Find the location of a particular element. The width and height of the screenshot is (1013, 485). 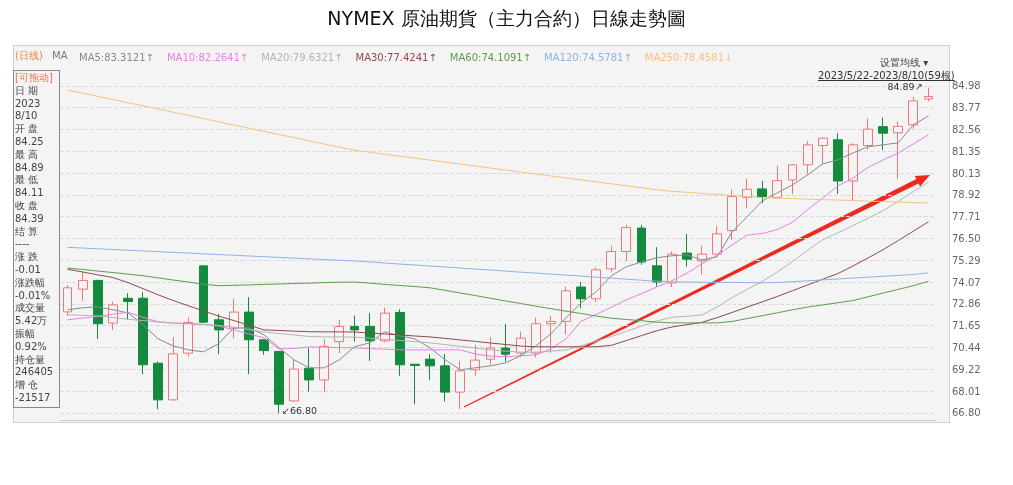

text: -21517 is located at coordinates (33, 398).